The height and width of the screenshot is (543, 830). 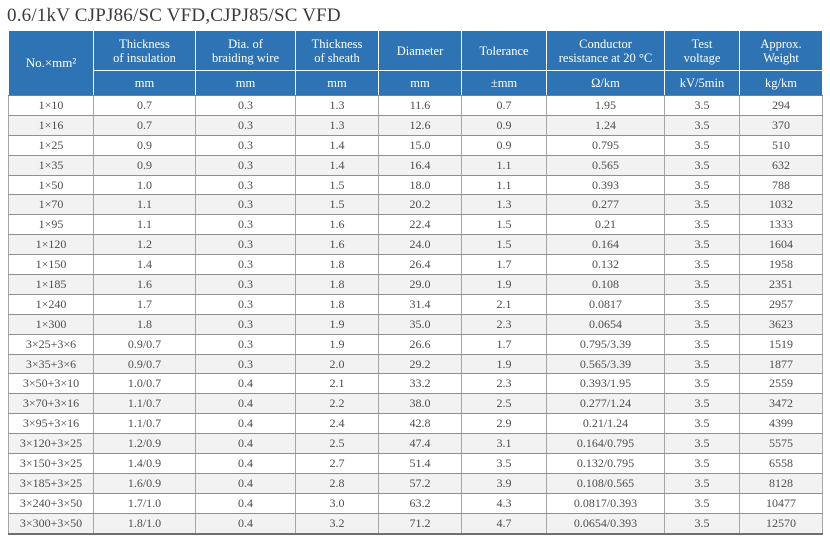 What do you see at coordinates (781, 444) in the screenshot?
I see `cell-approx-weight: 5575` at bounding box center [781, 444].